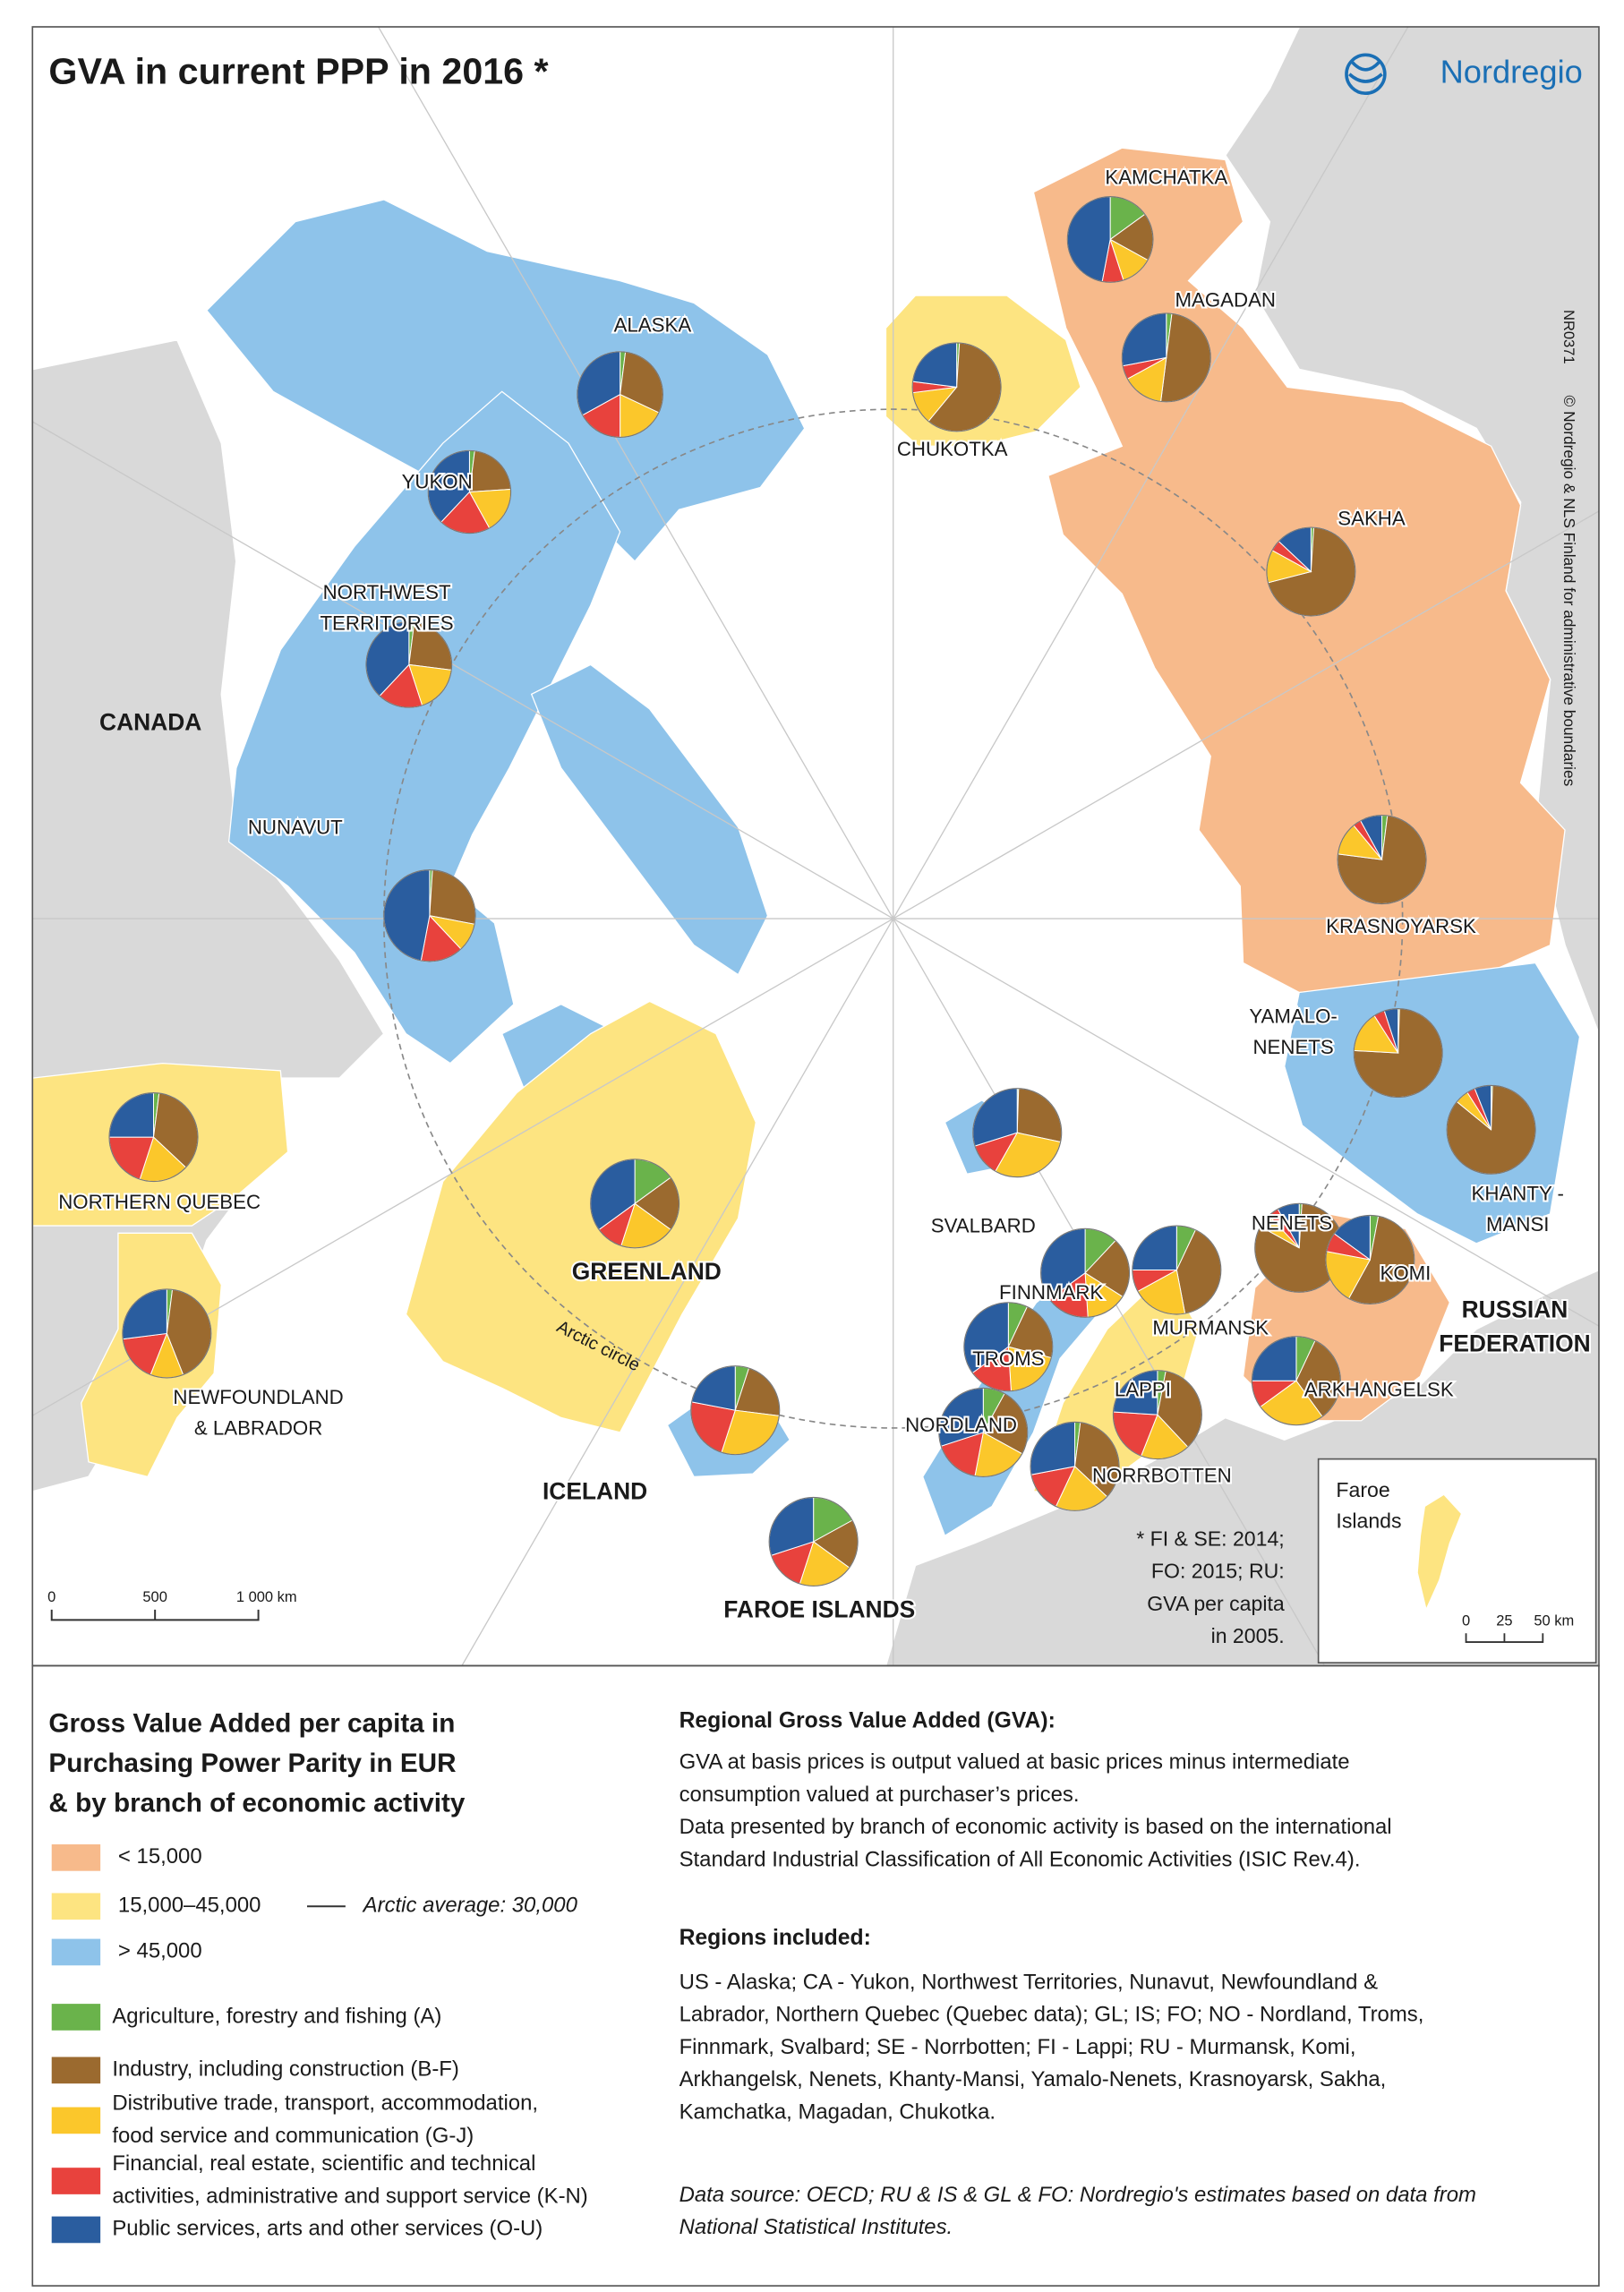 Image resolution: width=1624 pixels, height=2292 pixels. I want to click on inset-frame, so click(1457, 1561).